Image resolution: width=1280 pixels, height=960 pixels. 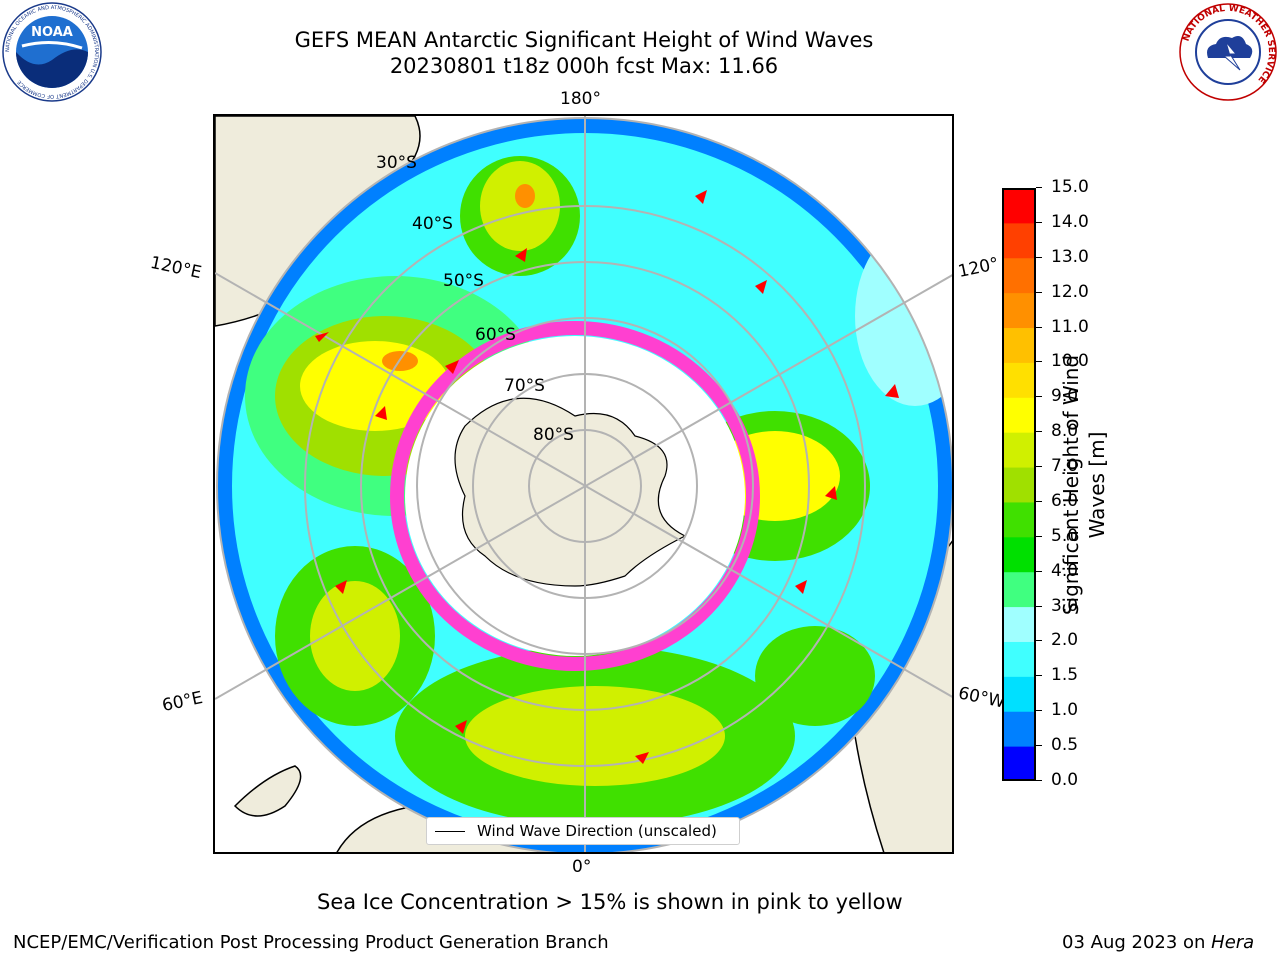 I want to click on lon-label-120w: 120°, so click(x=978, y=268).